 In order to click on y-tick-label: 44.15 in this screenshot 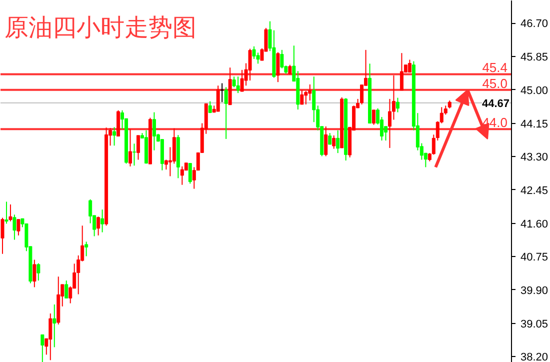, I will do `click(534, 124)`.